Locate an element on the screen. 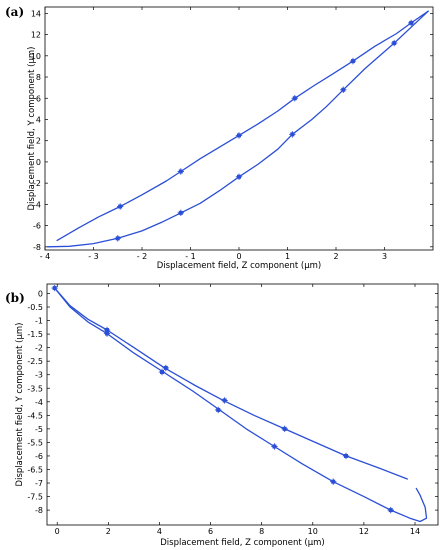  y-tick-label: 8 is located at coordinates (38, 77).